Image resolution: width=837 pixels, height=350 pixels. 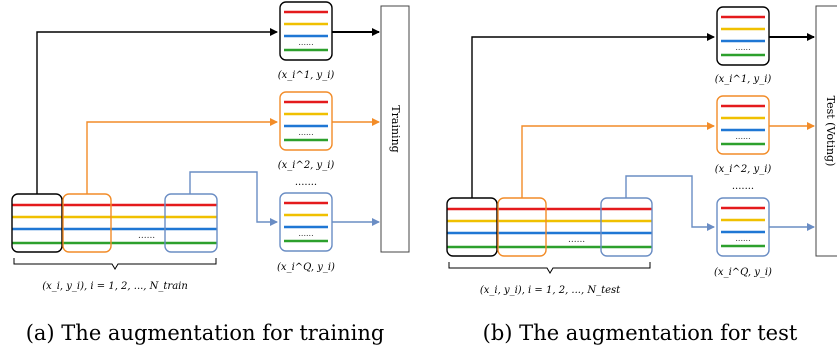 What do you see at coordinates (743, 272) in the screenshot?
I see `aug-label-q-b: (x_i^Q, y_i)` at bounding box center [743, 272].